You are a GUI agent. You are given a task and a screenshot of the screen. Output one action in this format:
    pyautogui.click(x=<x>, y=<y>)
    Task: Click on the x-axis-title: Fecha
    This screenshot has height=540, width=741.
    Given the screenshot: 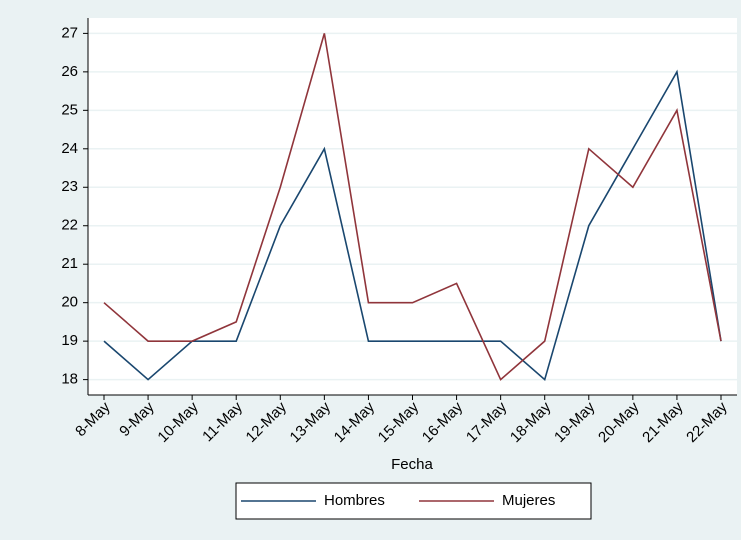 What is the action you would take?
    pyautogui.click(x=412, y=464)
    